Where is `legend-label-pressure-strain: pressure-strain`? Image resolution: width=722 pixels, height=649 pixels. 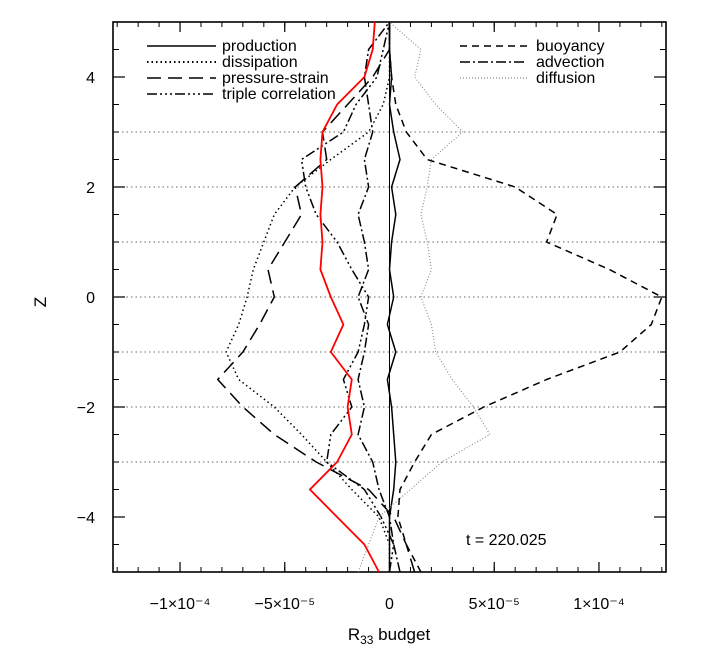 legend-label-pressure-strain: pressure-strain is located at coordinates (275, 78).